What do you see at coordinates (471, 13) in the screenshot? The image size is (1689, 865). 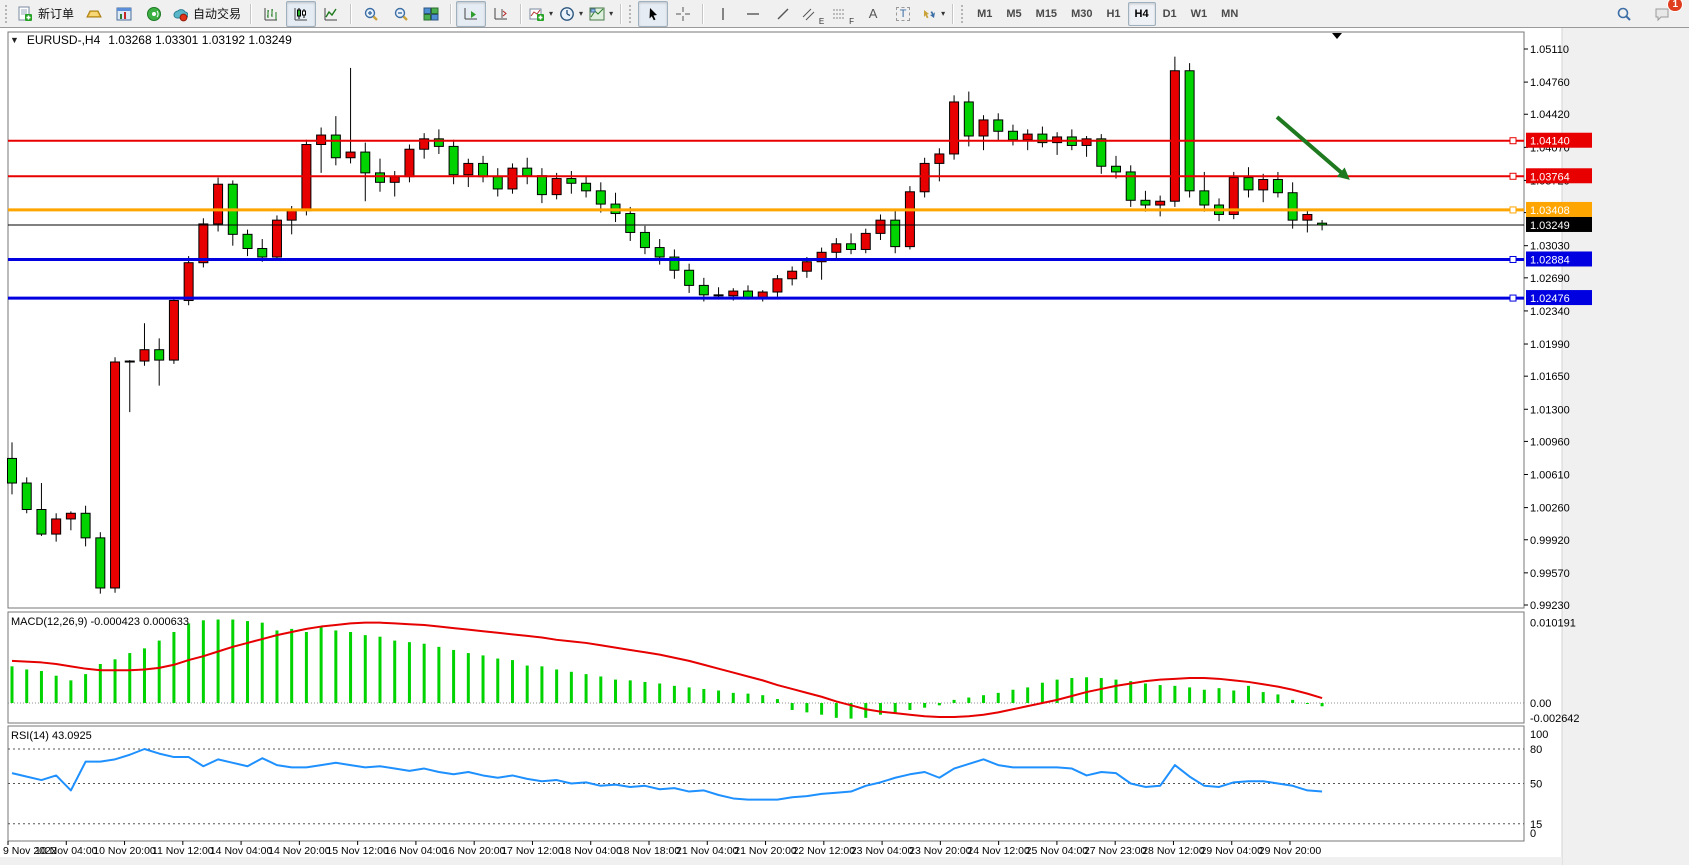 I see `auto-scroll-button` at bounding box center [471, 13].